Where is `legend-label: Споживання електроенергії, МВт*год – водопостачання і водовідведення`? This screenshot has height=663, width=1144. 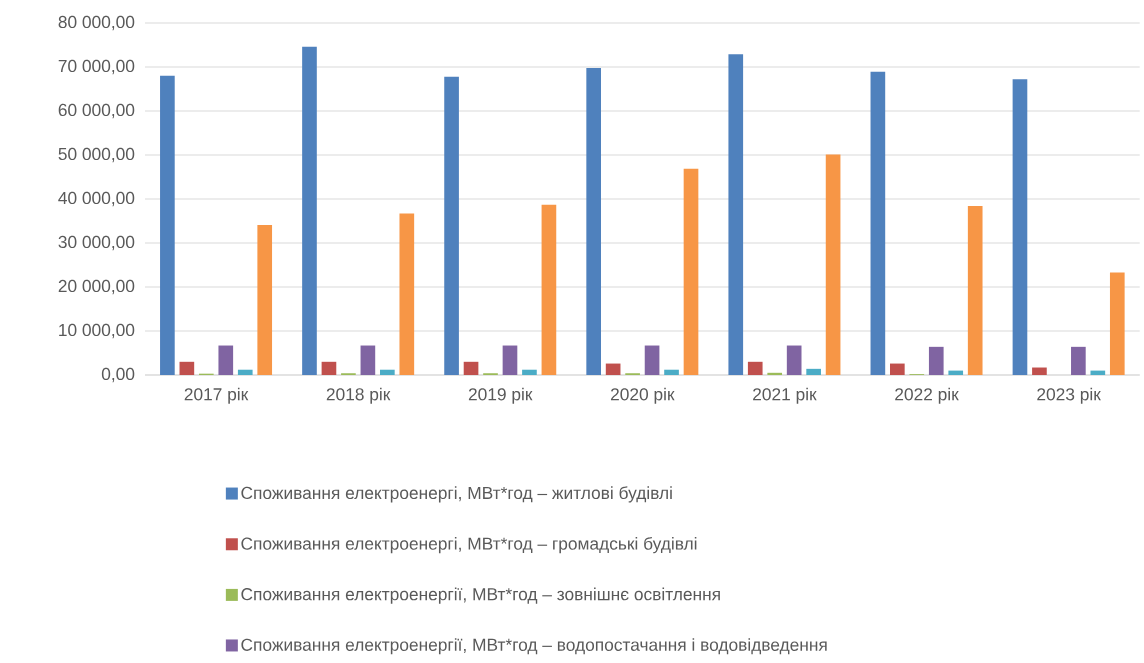 legend-label: Споживання електроенергії, МВт*год – водопостачання і водовідведення is located at coordinates (534, 646).